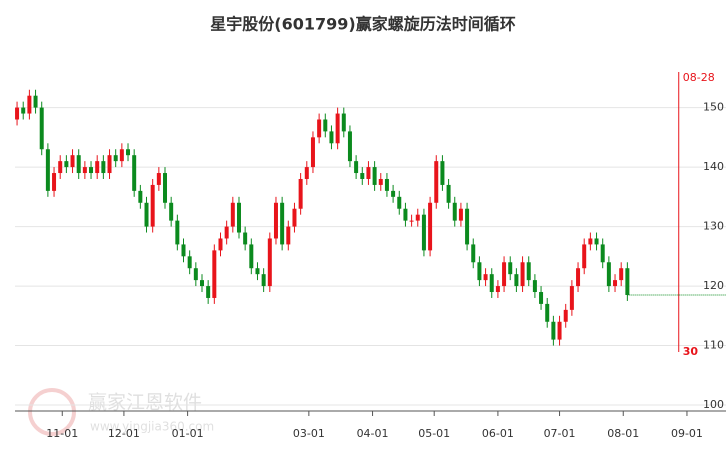 This screenshot has width=726, height=450. I want to click on watermark: 赢家江恩软件 www.yingjia360.com, so click(121, 412).